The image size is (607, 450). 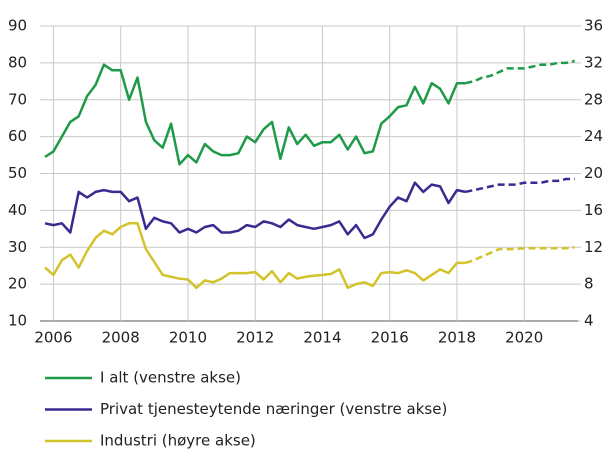 What do you see at coordinates (593, 247) in the screenshot?
I see `y2-tick-label: 12` at bounding box center [593, 247].